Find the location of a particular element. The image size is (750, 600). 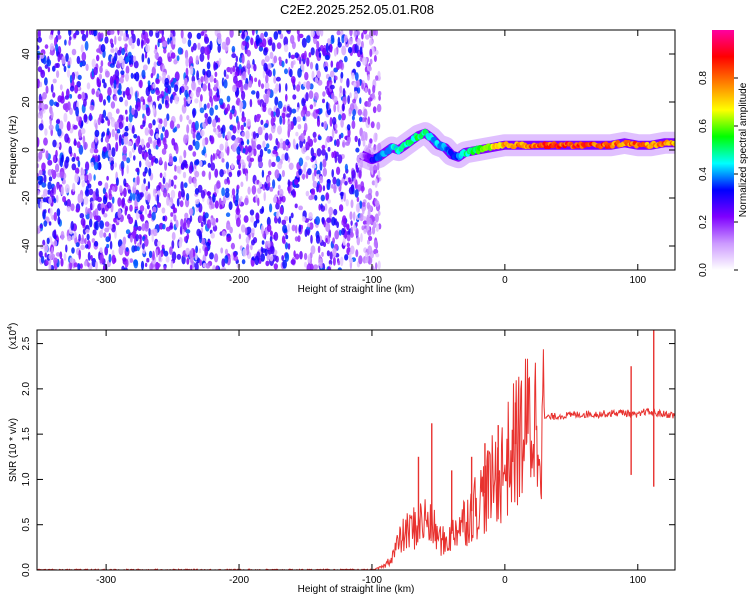

colorbar-label: Normalized spectral amplitude is located at coordinates (743, 149).